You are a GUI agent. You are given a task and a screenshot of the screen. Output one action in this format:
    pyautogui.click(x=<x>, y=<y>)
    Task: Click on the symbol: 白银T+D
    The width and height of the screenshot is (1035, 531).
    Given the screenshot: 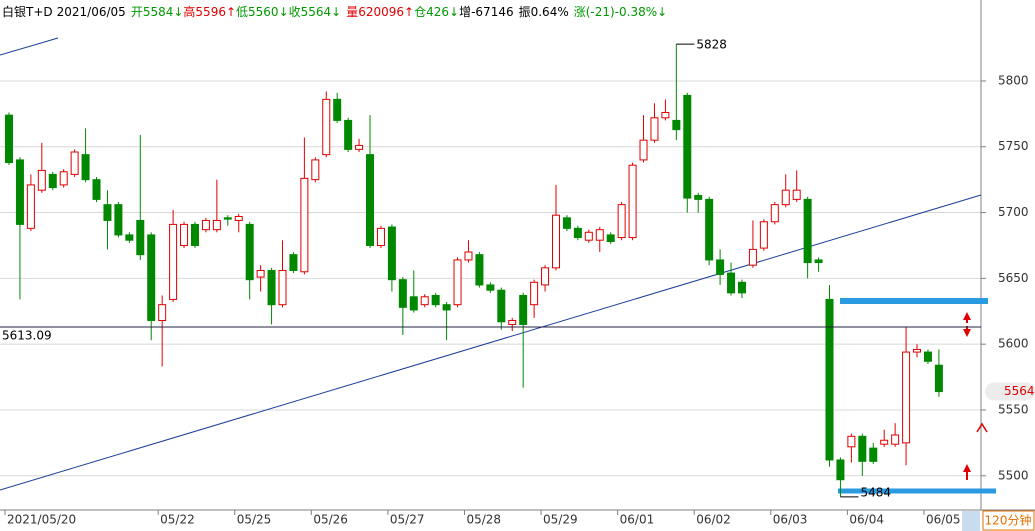 What is the action you would take?
    pyautogui.click(x=27, y=11)
    